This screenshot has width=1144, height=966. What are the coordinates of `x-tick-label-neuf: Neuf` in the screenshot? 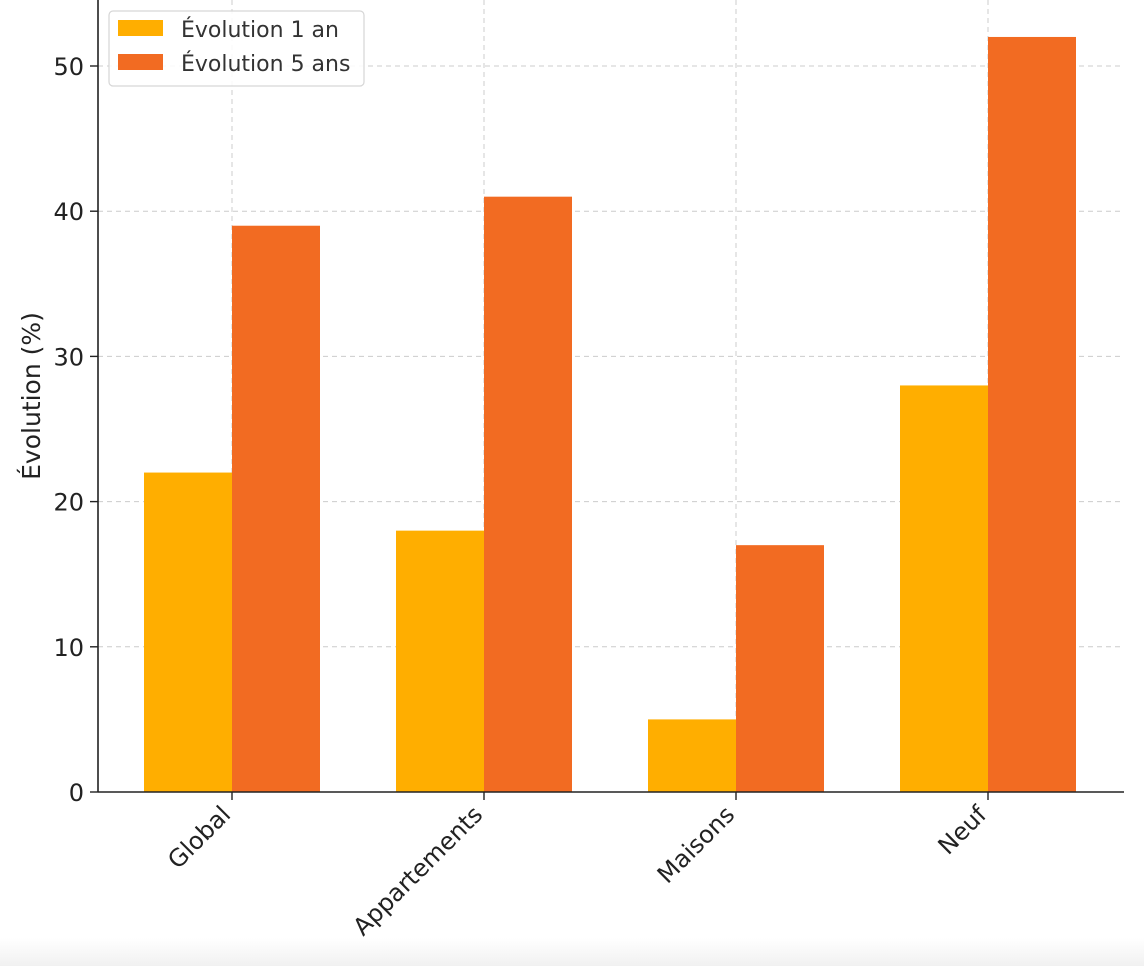 It's located at (963, 830).